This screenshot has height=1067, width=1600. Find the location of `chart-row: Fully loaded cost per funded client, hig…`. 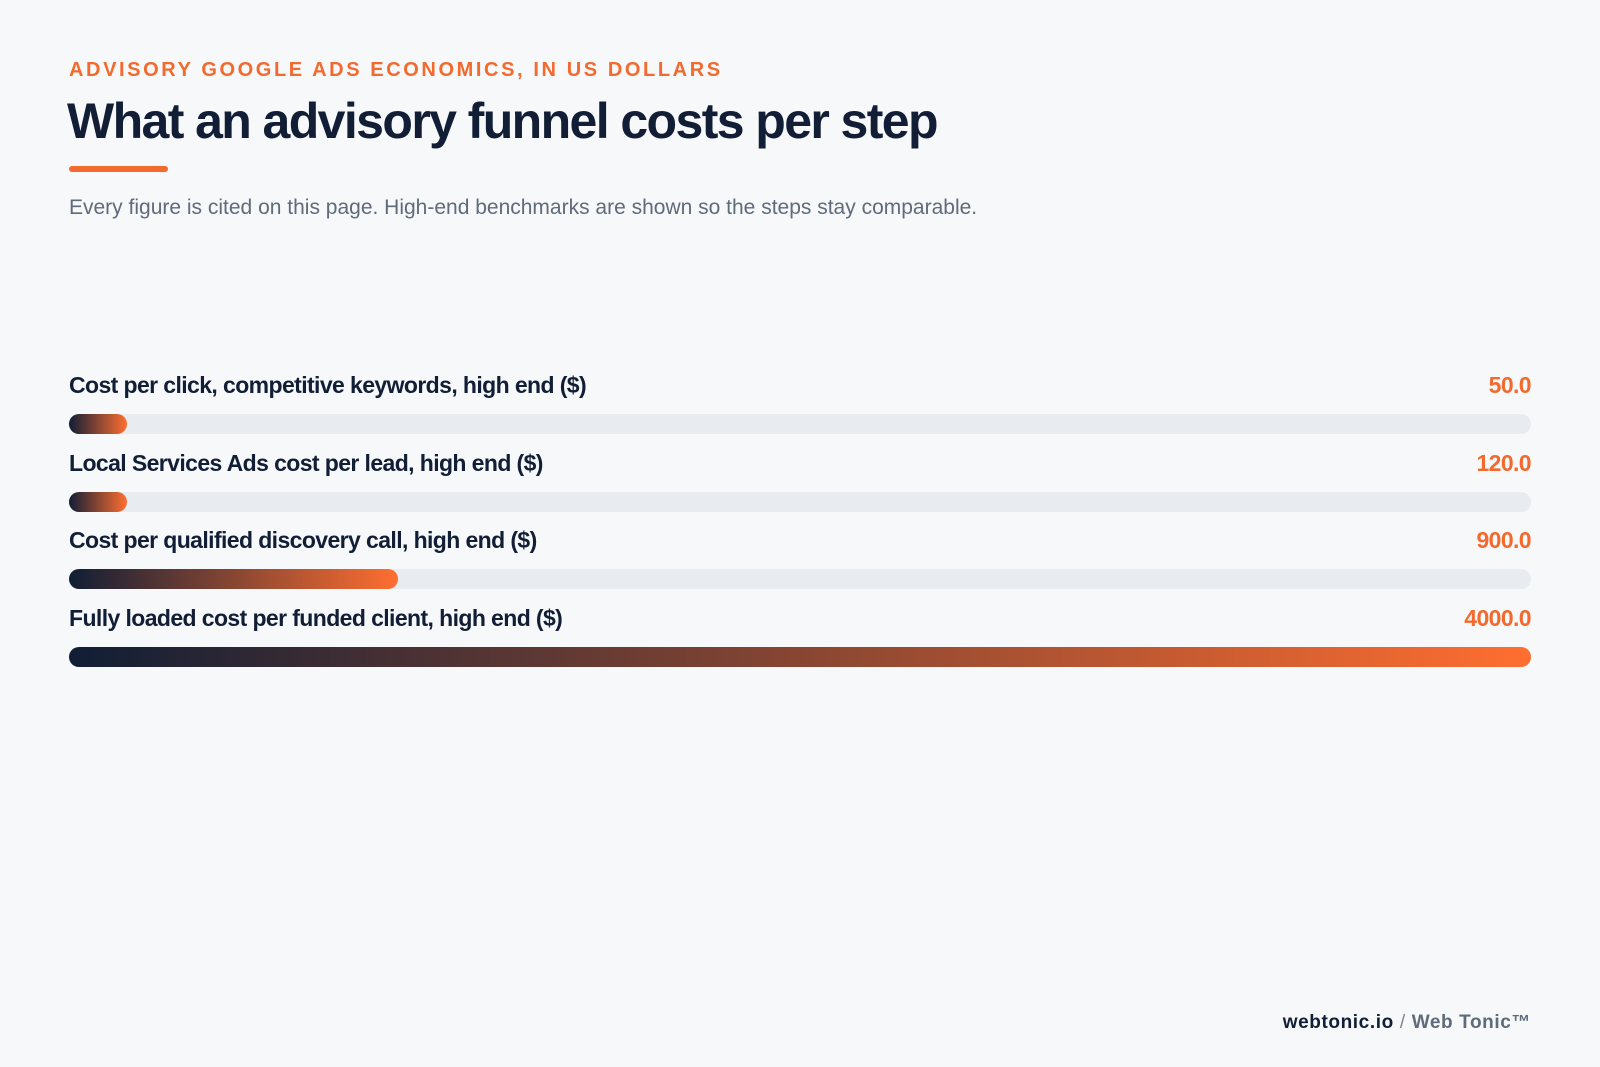

chart-row: Fully loaded cost per funded client, hig… is located at coordinates (800, 643).